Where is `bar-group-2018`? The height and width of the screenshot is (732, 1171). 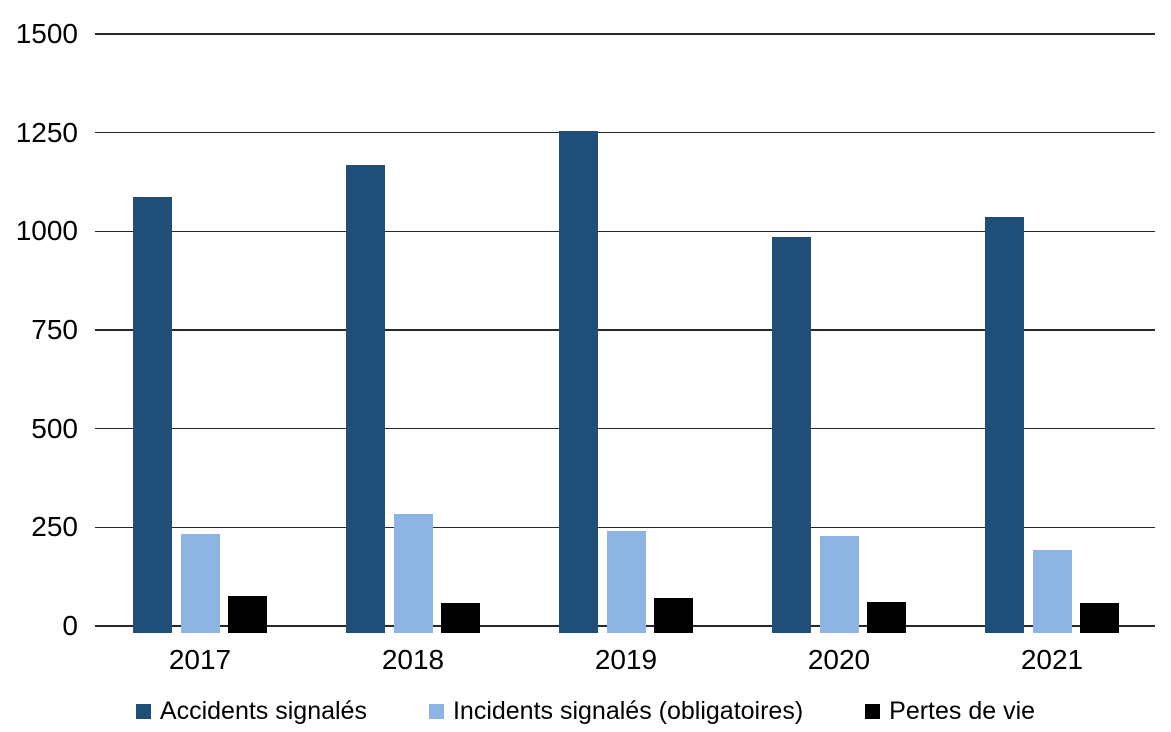
bar-group-2018 is located at coordinates (413, 333).